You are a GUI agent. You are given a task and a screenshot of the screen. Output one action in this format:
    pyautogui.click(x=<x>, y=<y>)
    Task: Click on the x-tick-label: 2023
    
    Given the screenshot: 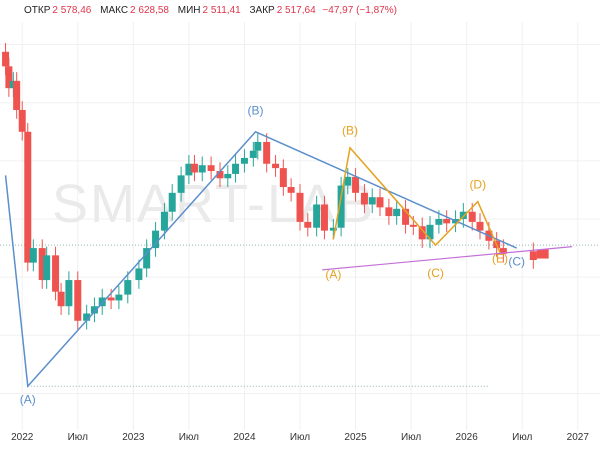 What is the action you would take?
    pyautogui.click(x=133, y=437)
    